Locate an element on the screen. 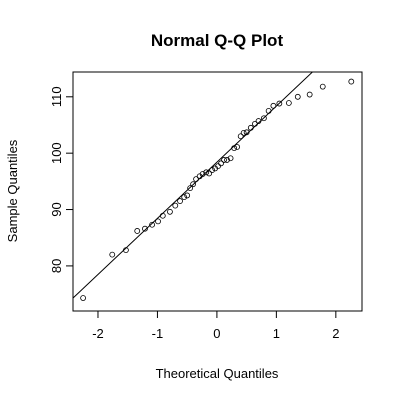 This screenshot has width=401, height=400. x-tick-label: 1 is located at coordinates (276, 333).